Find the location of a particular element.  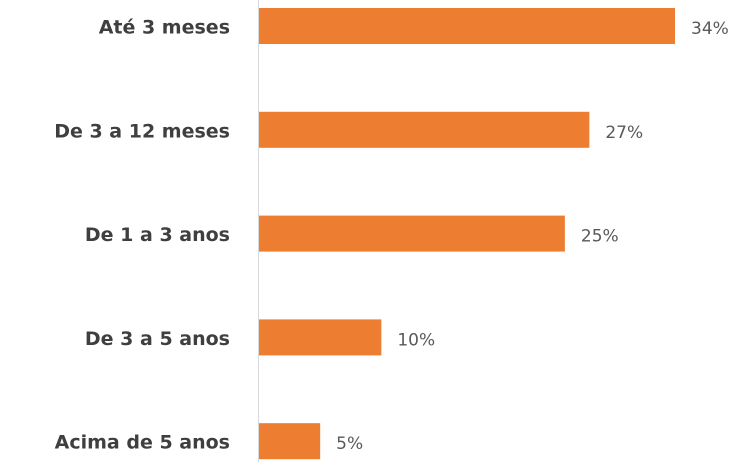

value-label: 25% is located at coordinates (600, 237).